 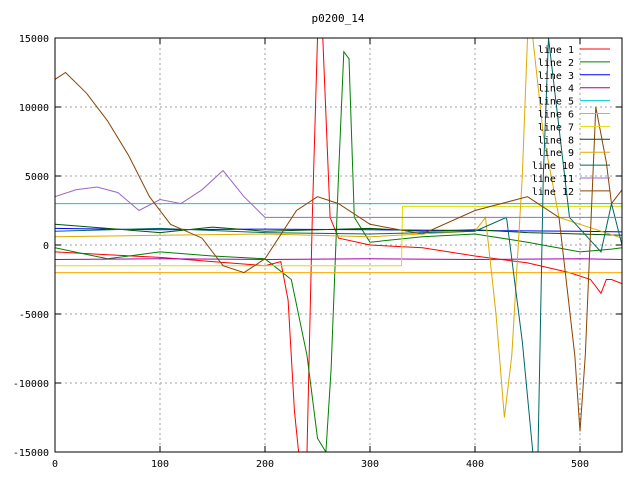 What do you see at coordinates (580, 464) in the screenshot?
I see `x-tick-label: 500` at bounding box center [580, 464].